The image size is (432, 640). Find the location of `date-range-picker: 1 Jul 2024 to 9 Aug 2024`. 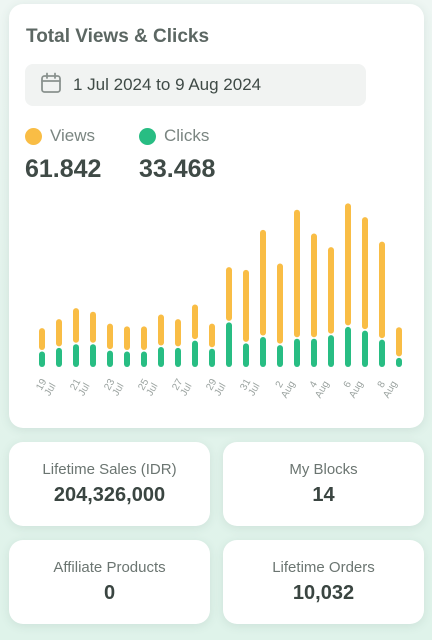

date-range-picker: 1 Jul 2024 to 9 Aug 2024 is located at coordinates (195, 85).